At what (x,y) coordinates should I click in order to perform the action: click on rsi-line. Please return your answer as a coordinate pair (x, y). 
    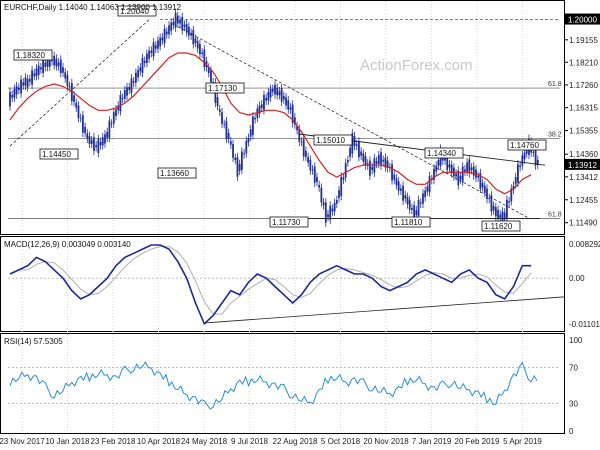
    Looking at the image, I should click on (273, 385).